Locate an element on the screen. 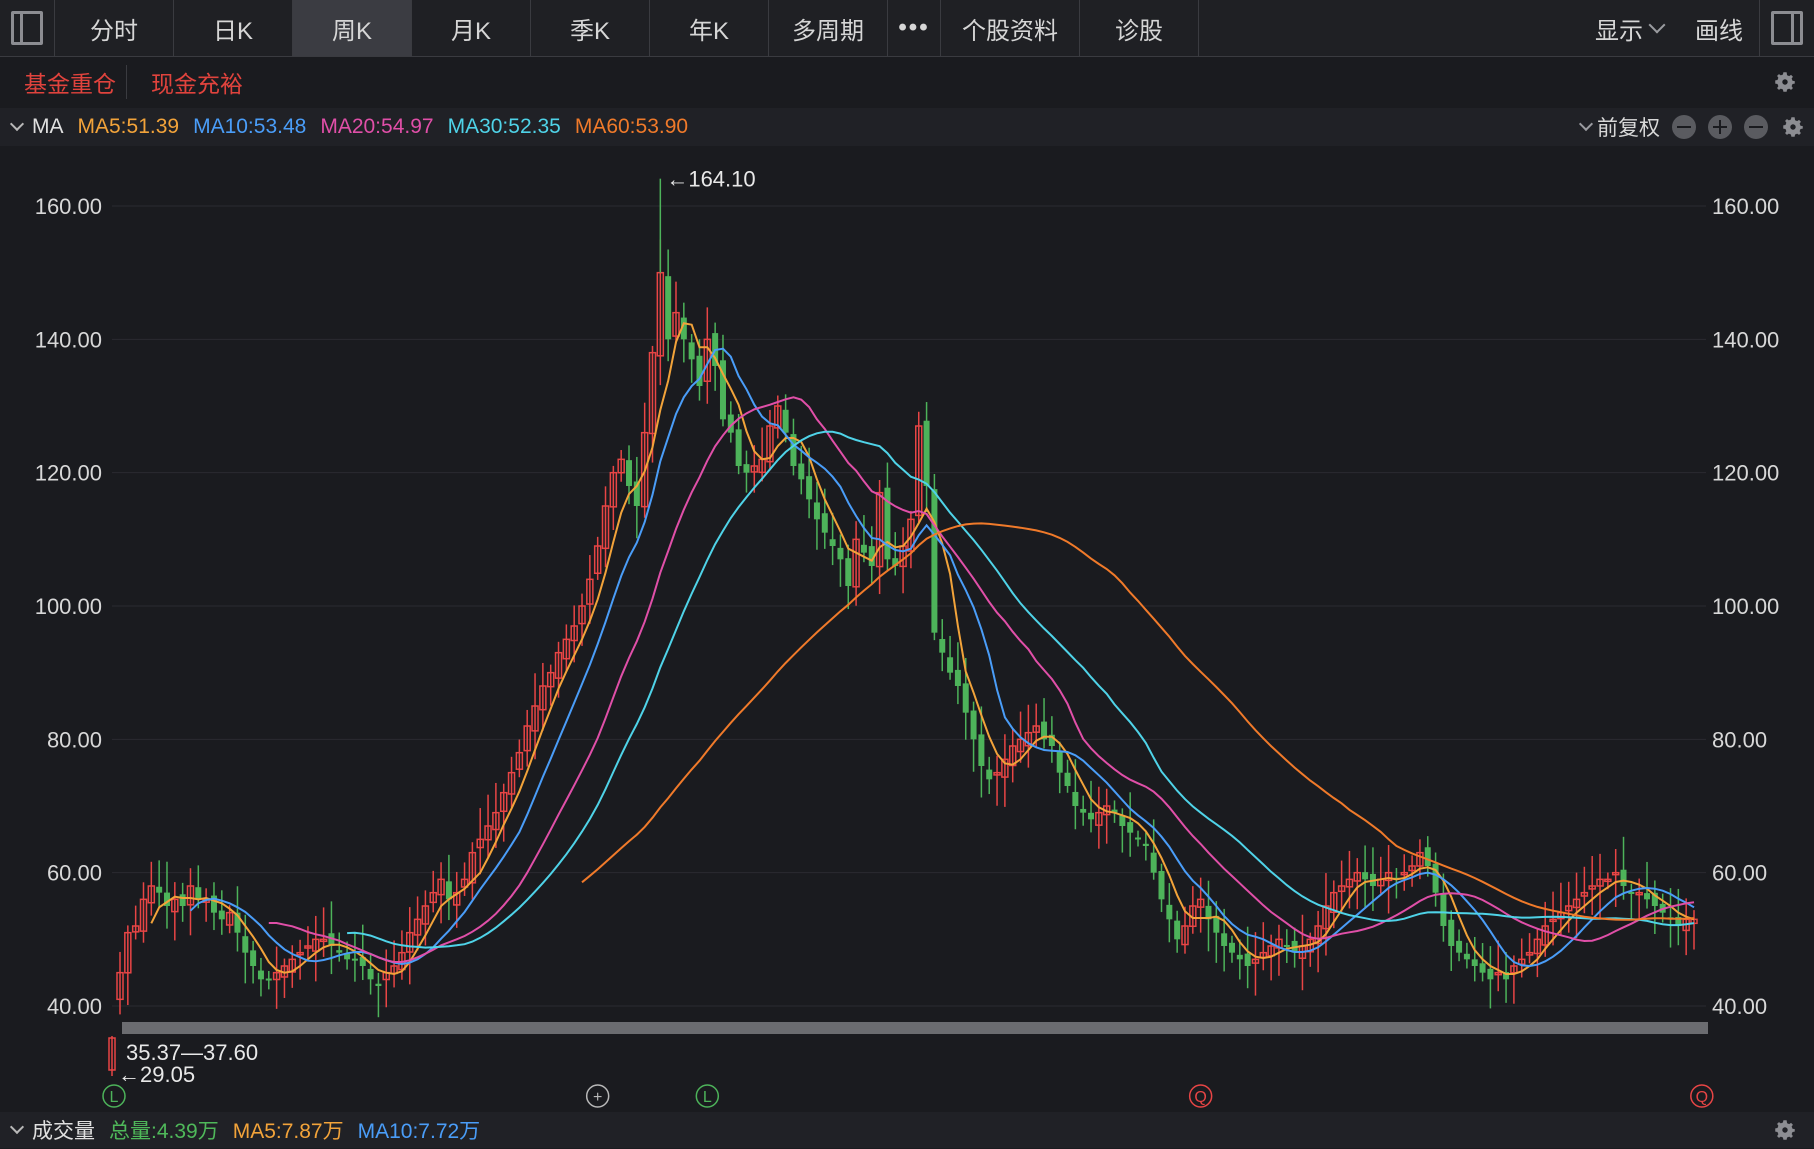 The height and width of the screenshot is (1149, 1814). tab-weekly-k: 周K is located at coordinates (352, 28).